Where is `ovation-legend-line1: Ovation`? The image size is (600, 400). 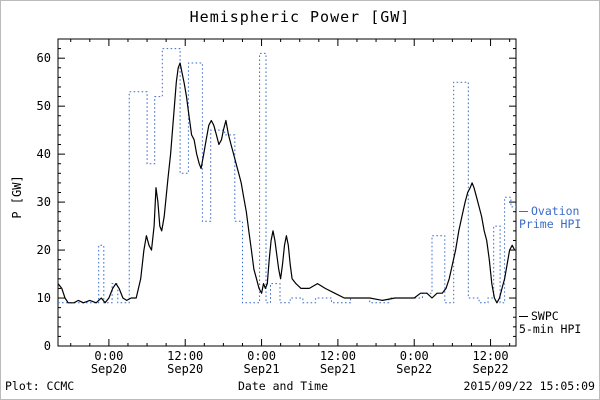
ovation-legend-line1: Ovation is located at coordinates (555, 211).